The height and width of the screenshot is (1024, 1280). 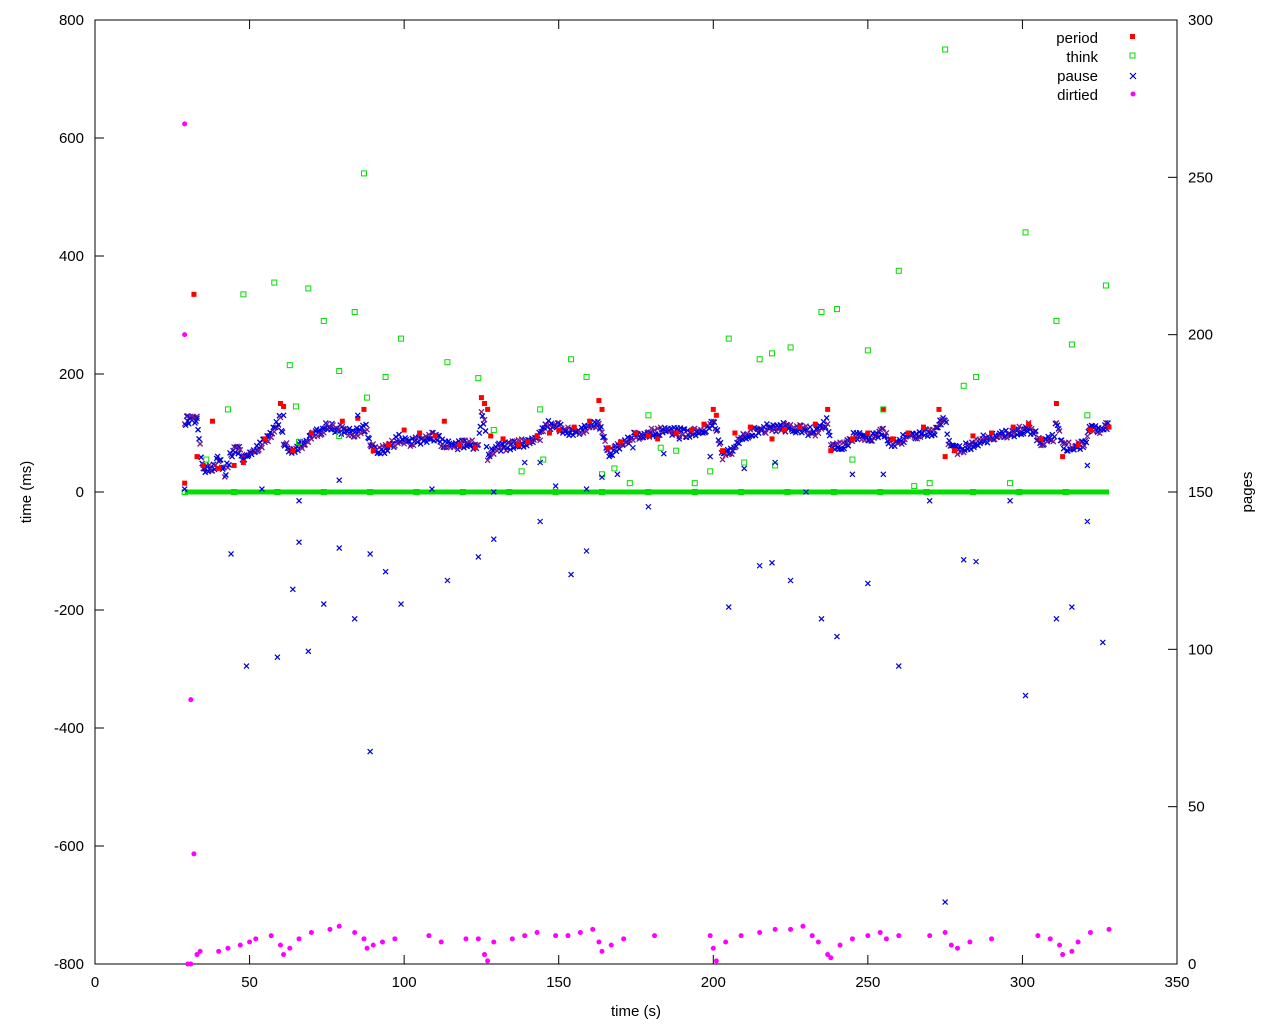 I want to click on y2-tick-label: 0, so click(x=1192, y=964).